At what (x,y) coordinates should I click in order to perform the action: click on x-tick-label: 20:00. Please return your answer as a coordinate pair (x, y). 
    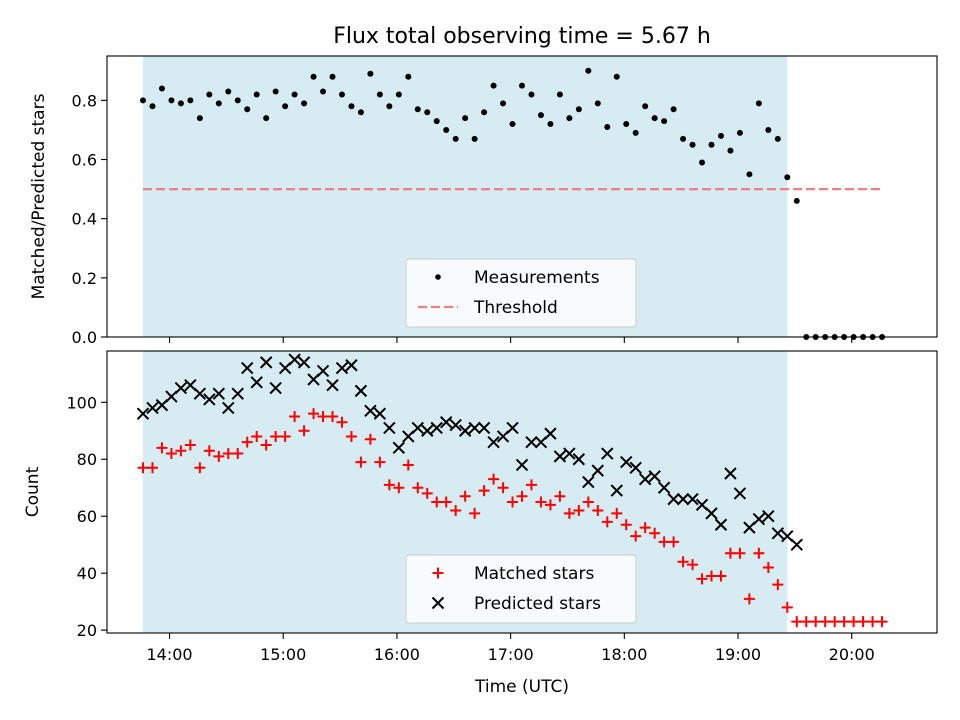
    Looking at the image, I should click on (852, 654).